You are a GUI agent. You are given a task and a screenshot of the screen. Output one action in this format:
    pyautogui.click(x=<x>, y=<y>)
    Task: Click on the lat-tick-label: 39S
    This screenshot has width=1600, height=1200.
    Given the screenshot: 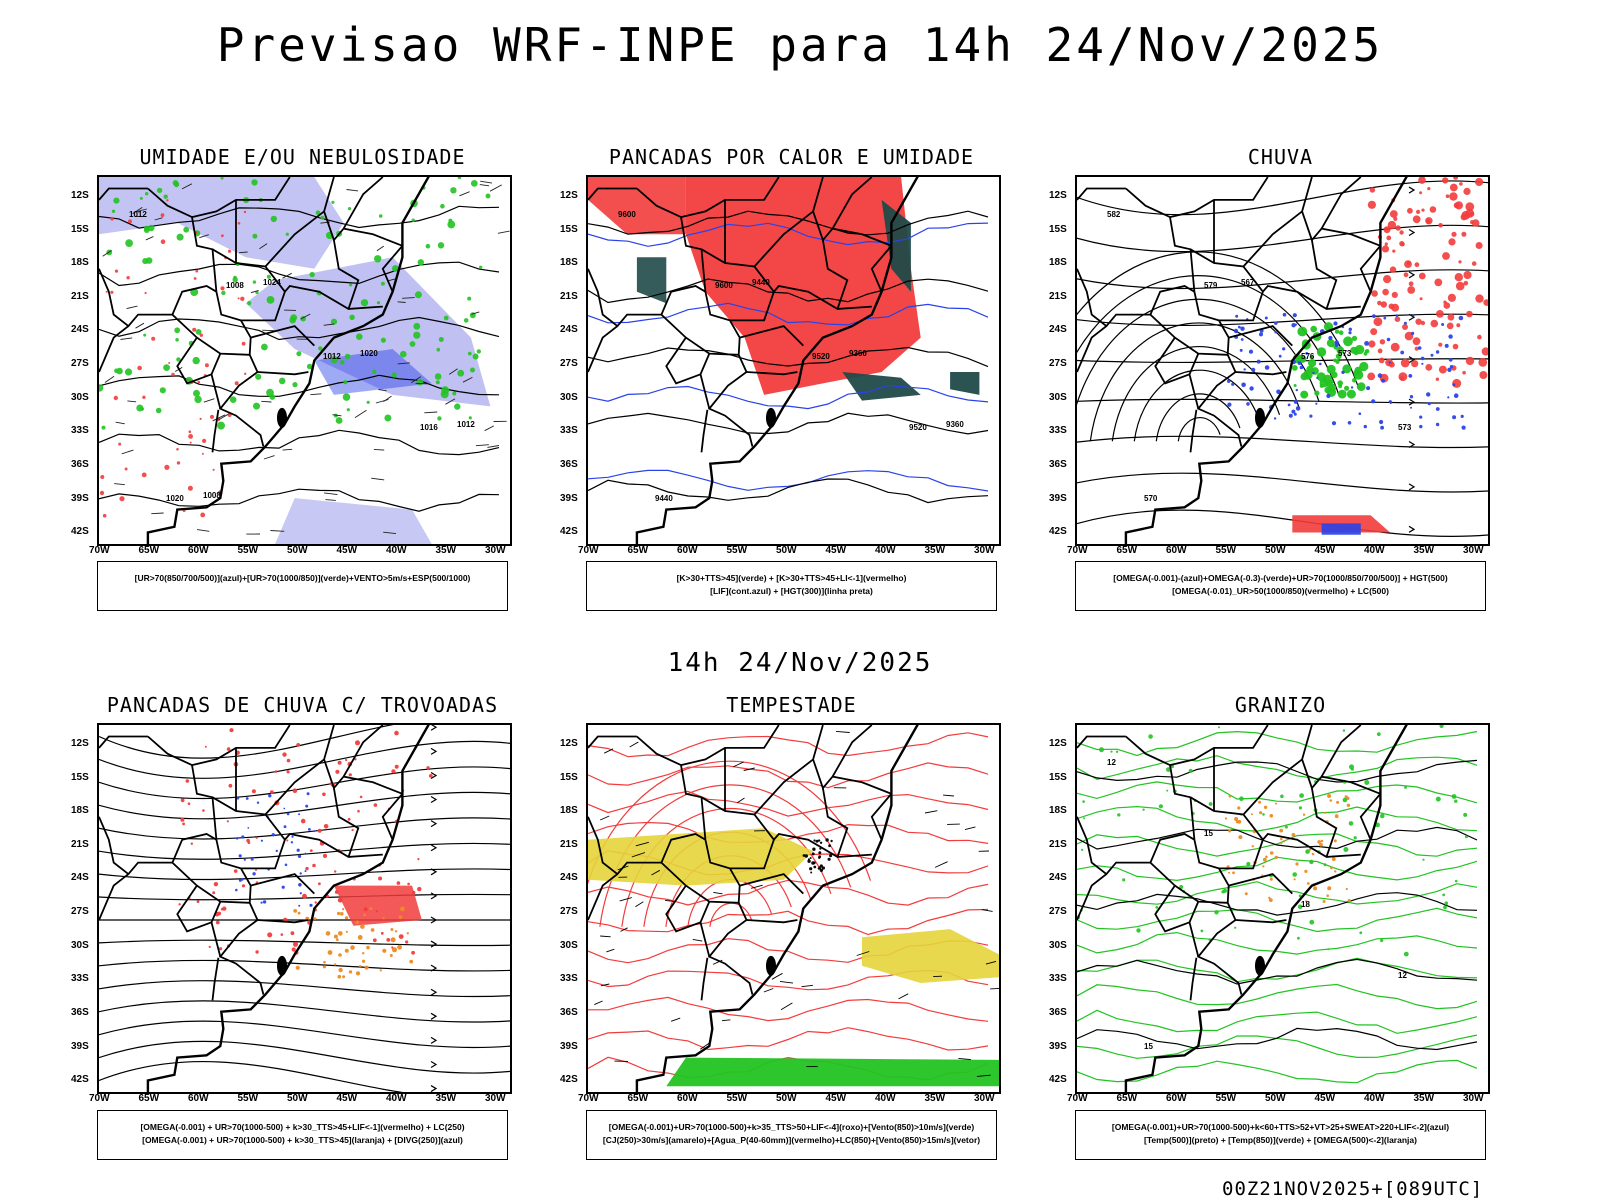 What is the action you would take?
    pyautogui.click(x=1058, y=1046)
    